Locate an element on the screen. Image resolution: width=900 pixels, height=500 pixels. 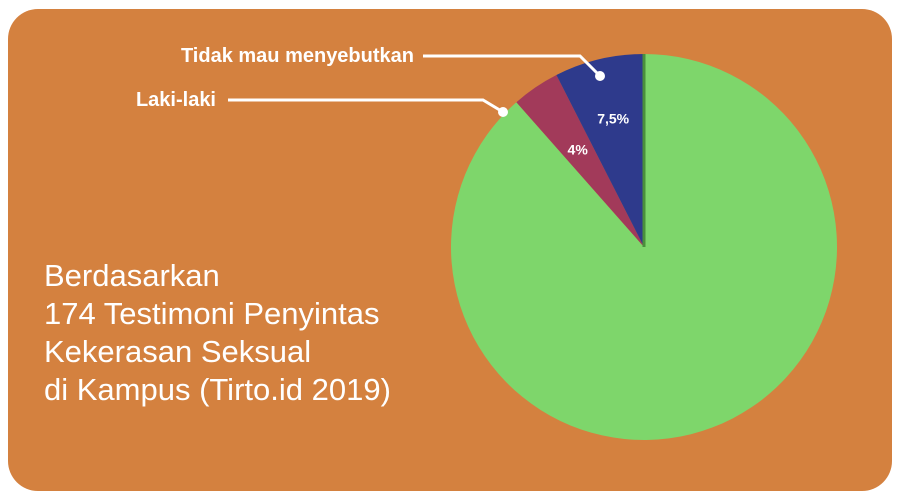
value-label-undisclosed: 7,5% is located at coordinates (613, 119).